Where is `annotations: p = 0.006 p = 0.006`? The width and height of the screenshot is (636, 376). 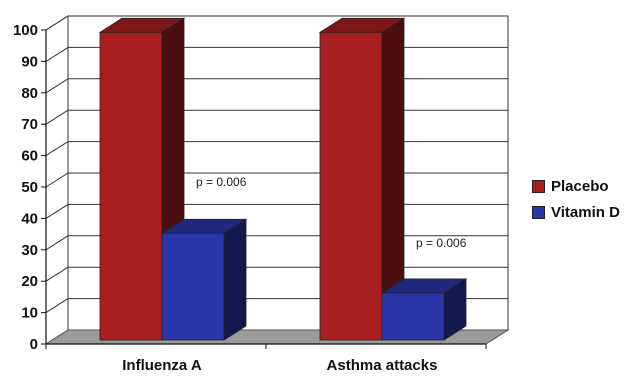
annotations: p = 0.006 p = 0.006 is located at coordinates (331, 212).